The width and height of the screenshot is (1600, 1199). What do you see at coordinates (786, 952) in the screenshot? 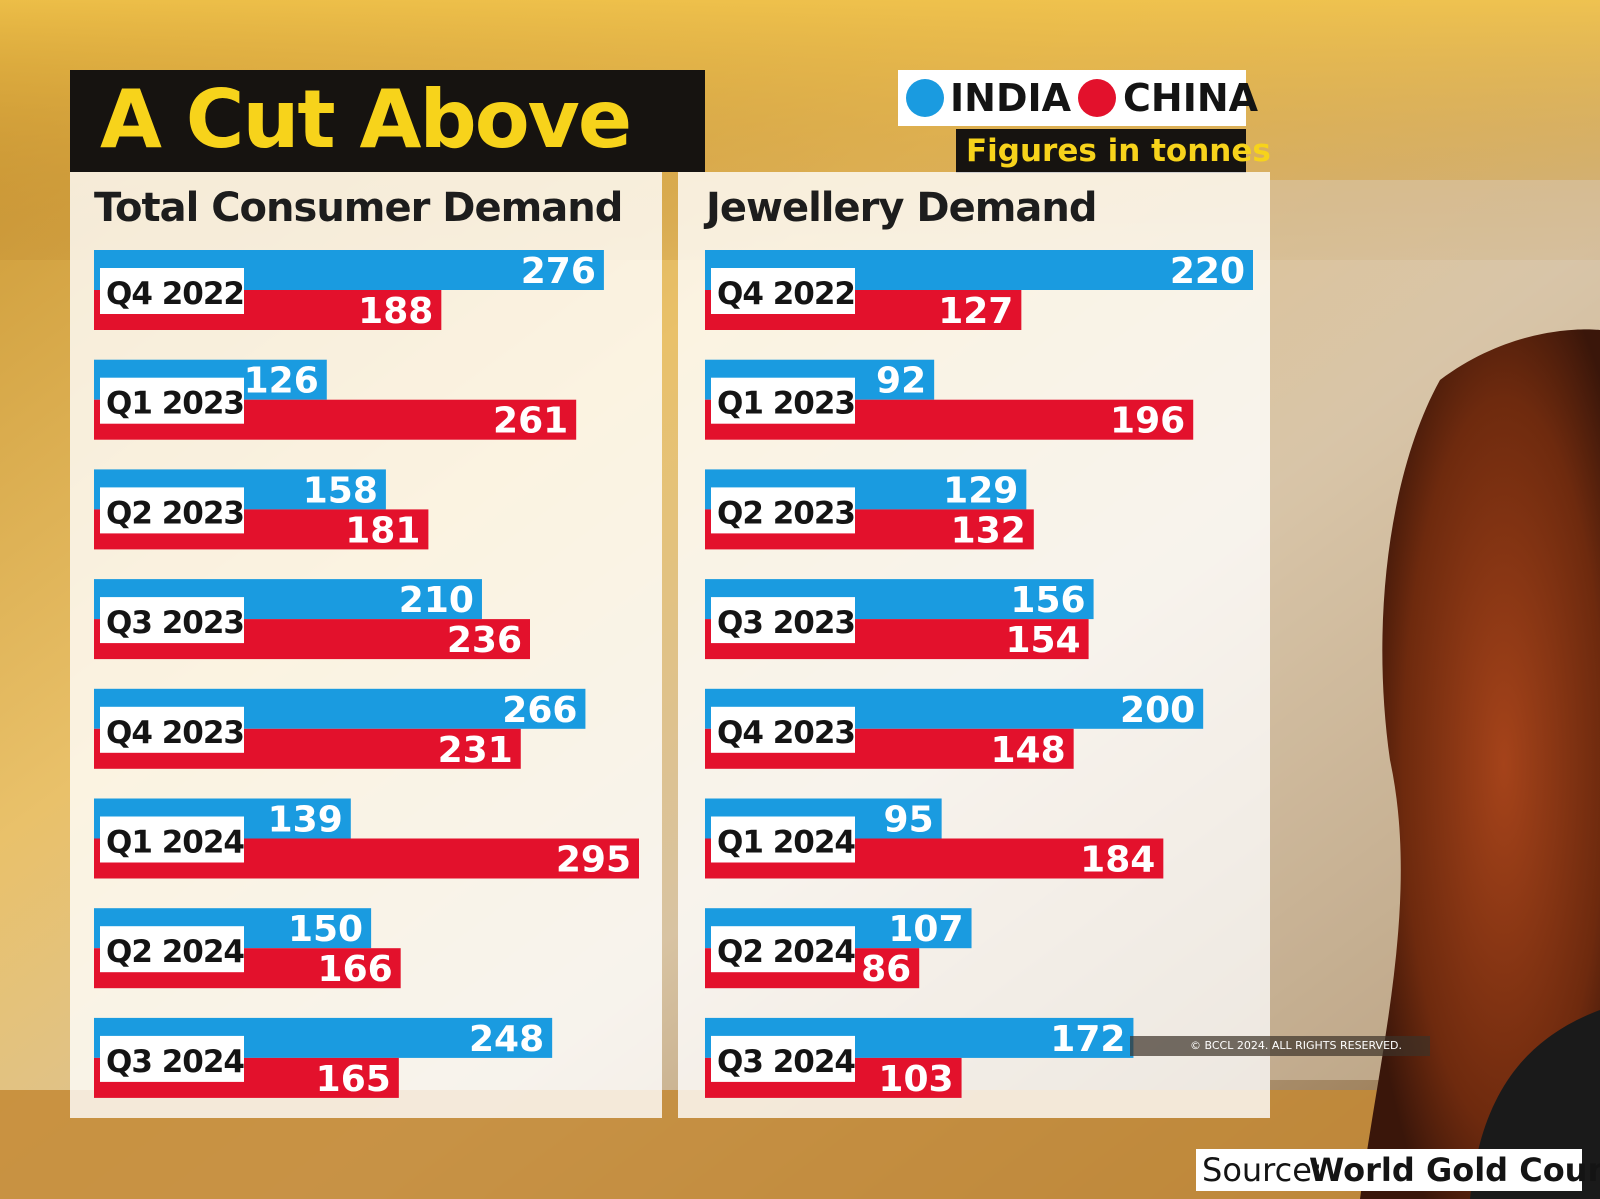
I see `jewellery-category-label-6: Q2 2024` at bounding box center [786, 952].